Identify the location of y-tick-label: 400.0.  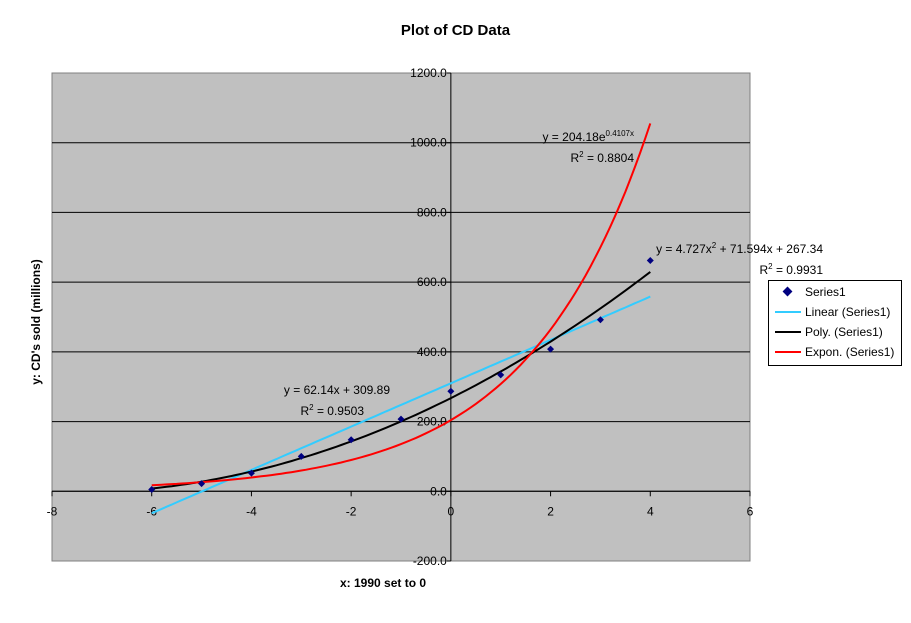
(432, 352).